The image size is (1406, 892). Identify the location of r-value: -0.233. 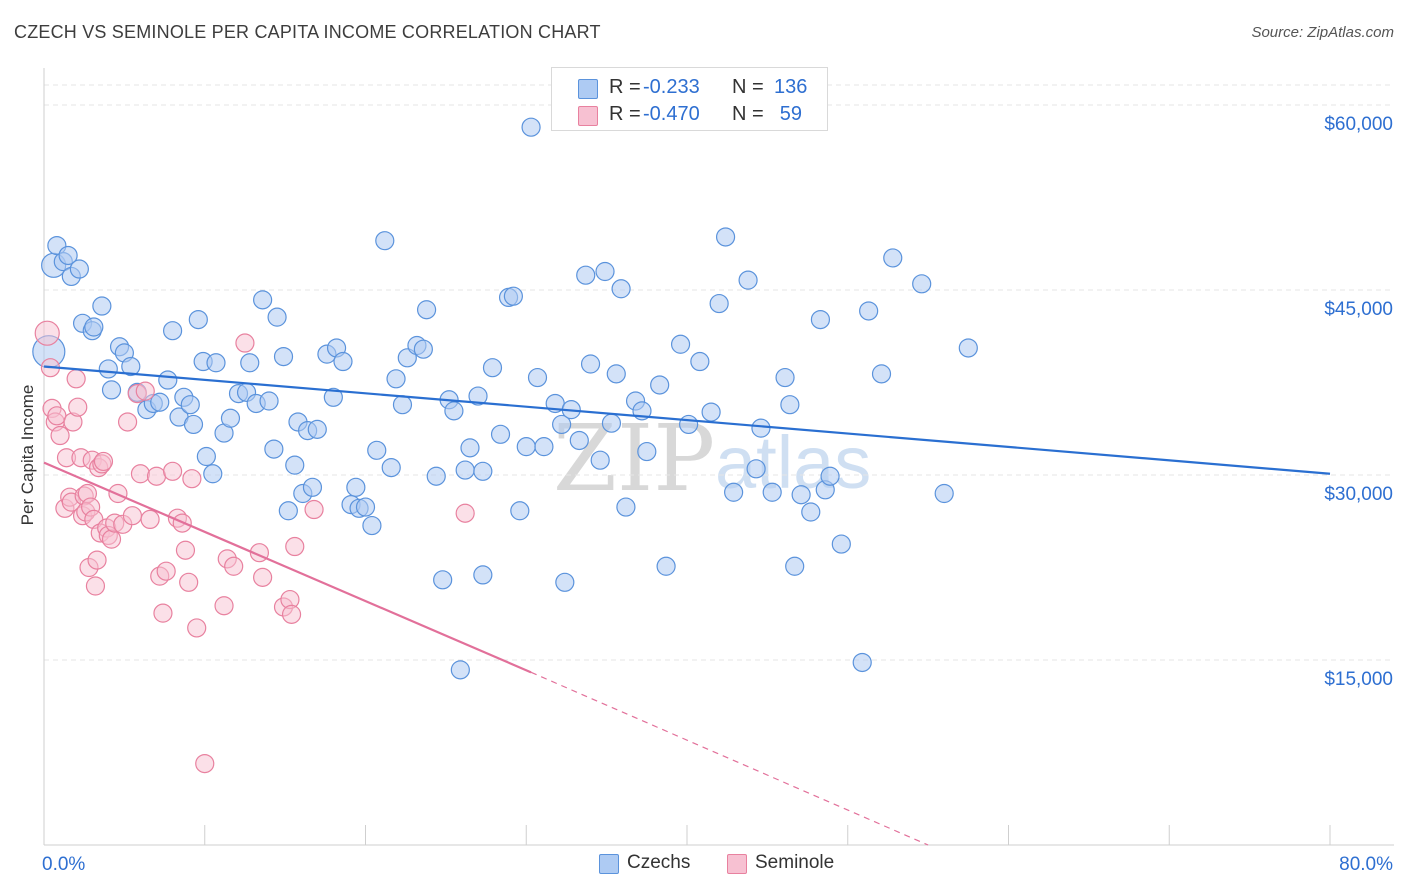
(671, 87).